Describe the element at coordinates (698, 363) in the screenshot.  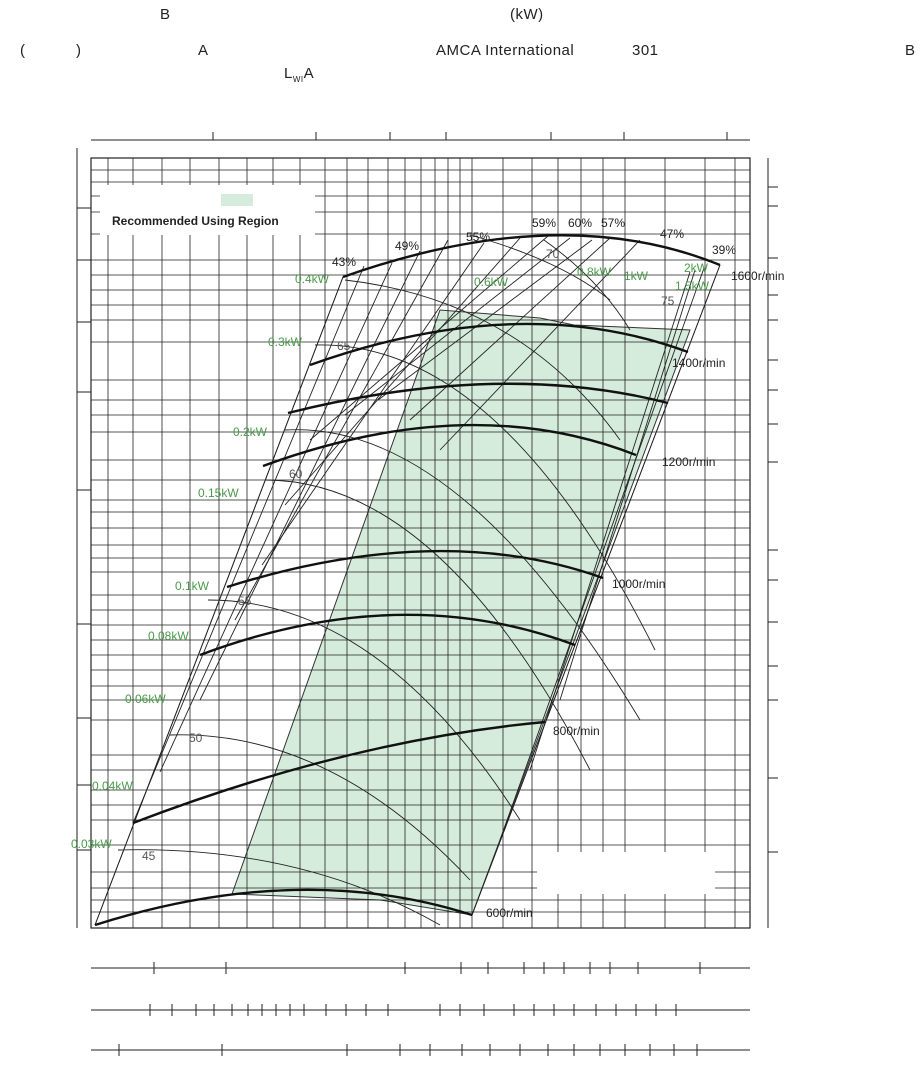
I see `speed-label: 1400r/min` at that location.